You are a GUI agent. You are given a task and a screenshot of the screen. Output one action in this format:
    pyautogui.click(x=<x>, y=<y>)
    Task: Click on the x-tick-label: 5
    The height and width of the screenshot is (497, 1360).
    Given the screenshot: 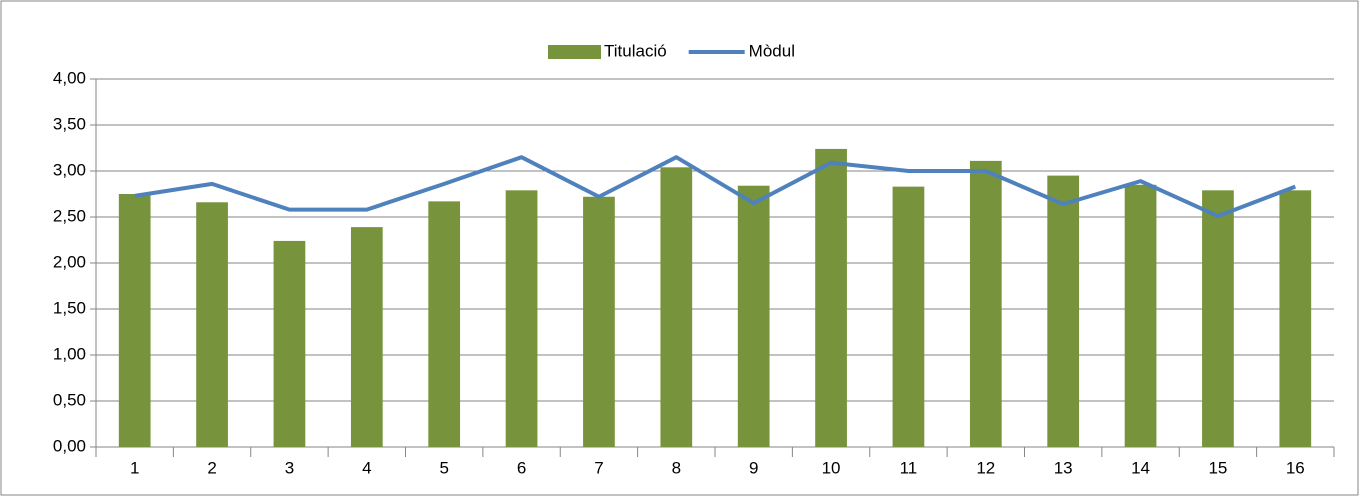 What is the action you would take?
    pyautogui.click(x=443, y=467)
    